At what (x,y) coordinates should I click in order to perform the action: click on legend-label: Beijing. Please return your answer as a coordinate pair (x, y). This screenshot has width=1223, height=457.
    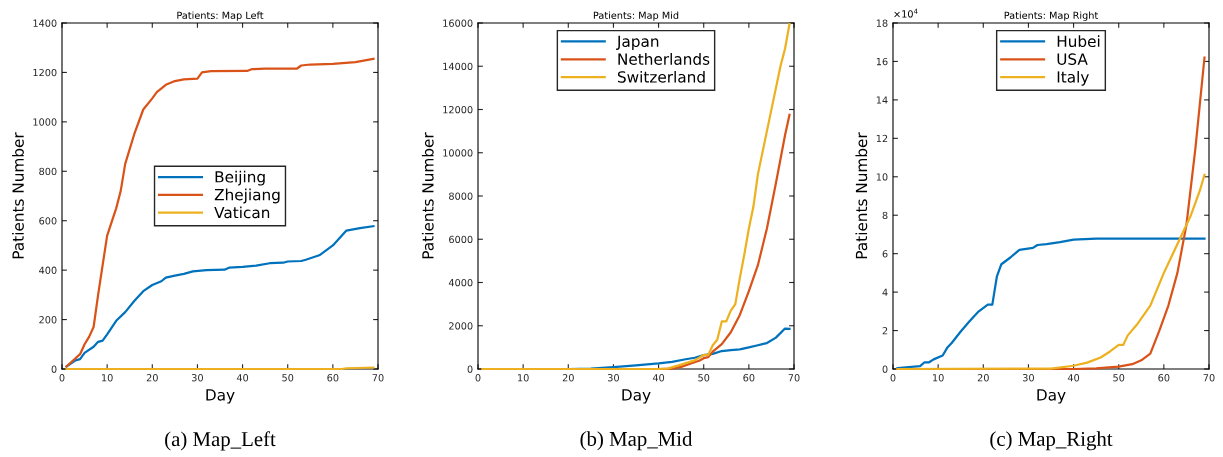
    Looking at the image, I should click on (240, 178).